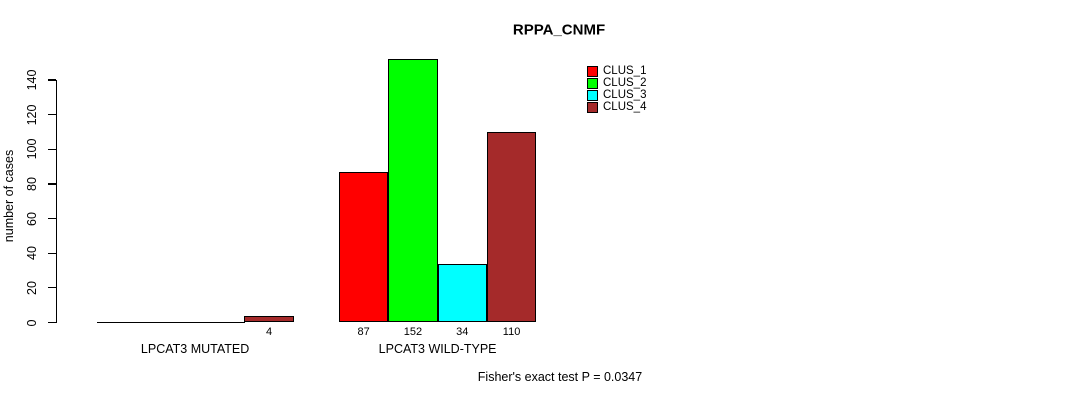  What do you see at coordinates (195, 349) in the screenshot?
I see `x-group-label: LPCAT3 MUTATED` at bounding box center [195, 349].